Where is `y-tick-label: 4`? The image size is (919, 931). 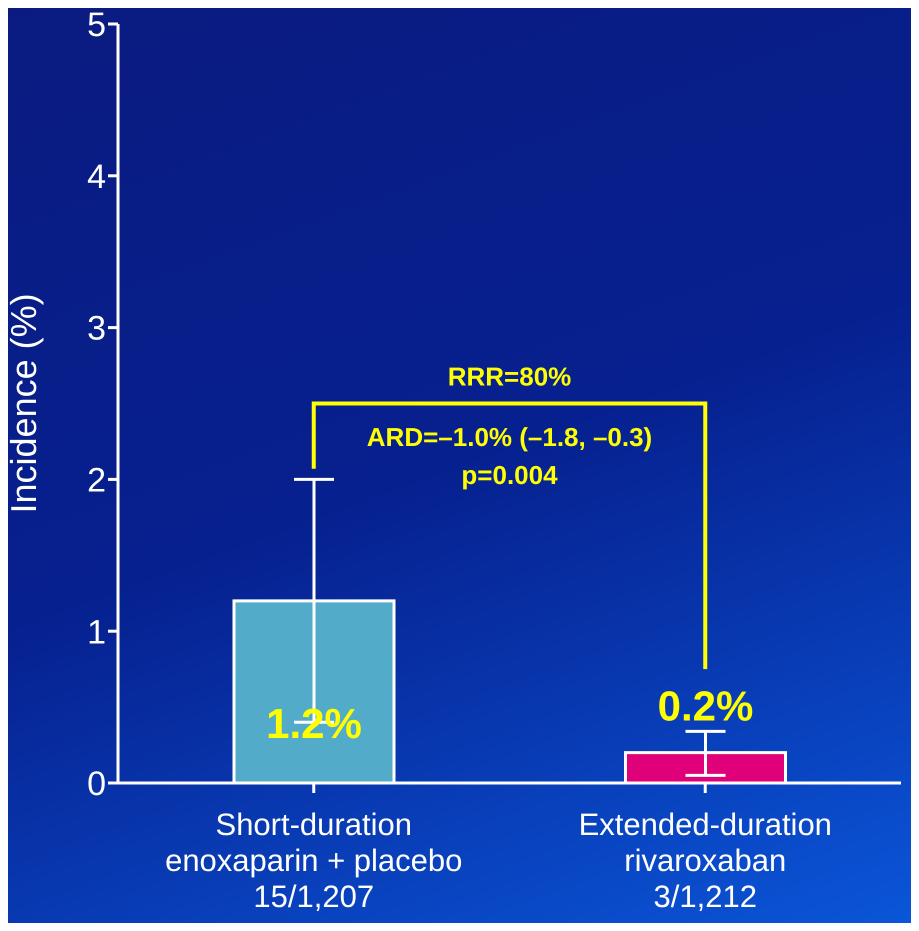
y-tick-label: 4 is located at coordinates (96, 177).